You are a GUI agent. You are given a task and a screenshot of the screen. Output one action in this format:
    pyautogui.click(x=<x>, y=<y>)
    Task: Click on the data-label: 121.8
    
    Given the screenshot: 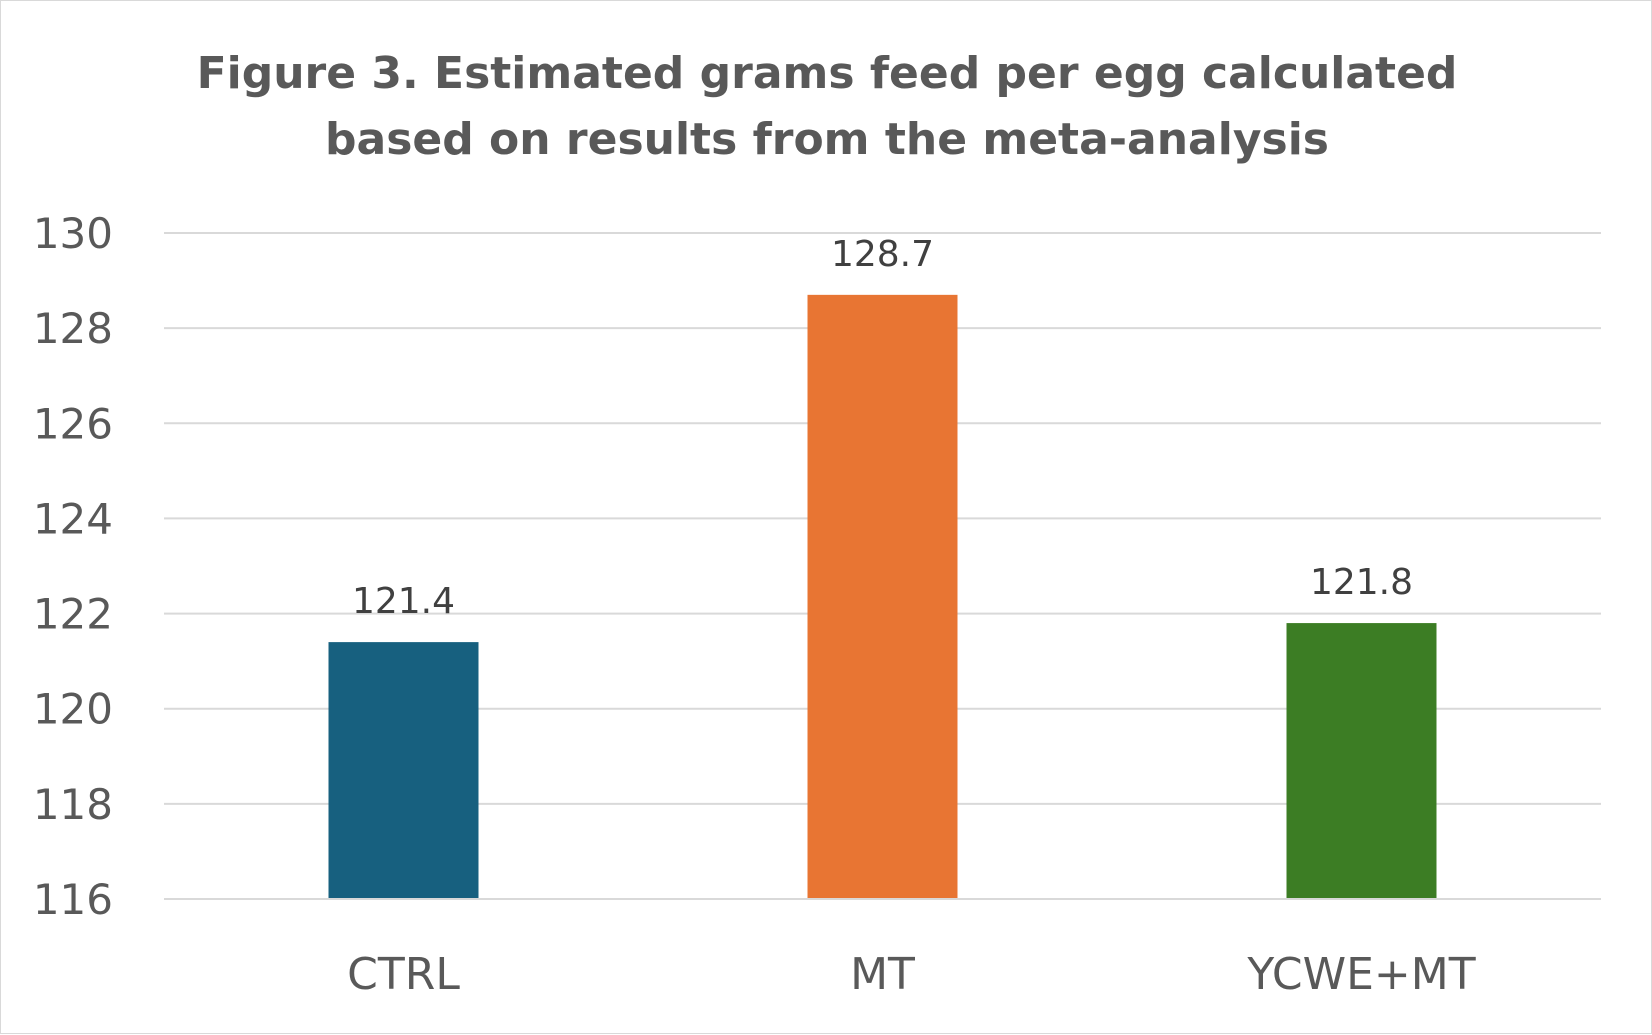 What is the action you would take?
    pyautogui.click(x=1361, y=582)
    